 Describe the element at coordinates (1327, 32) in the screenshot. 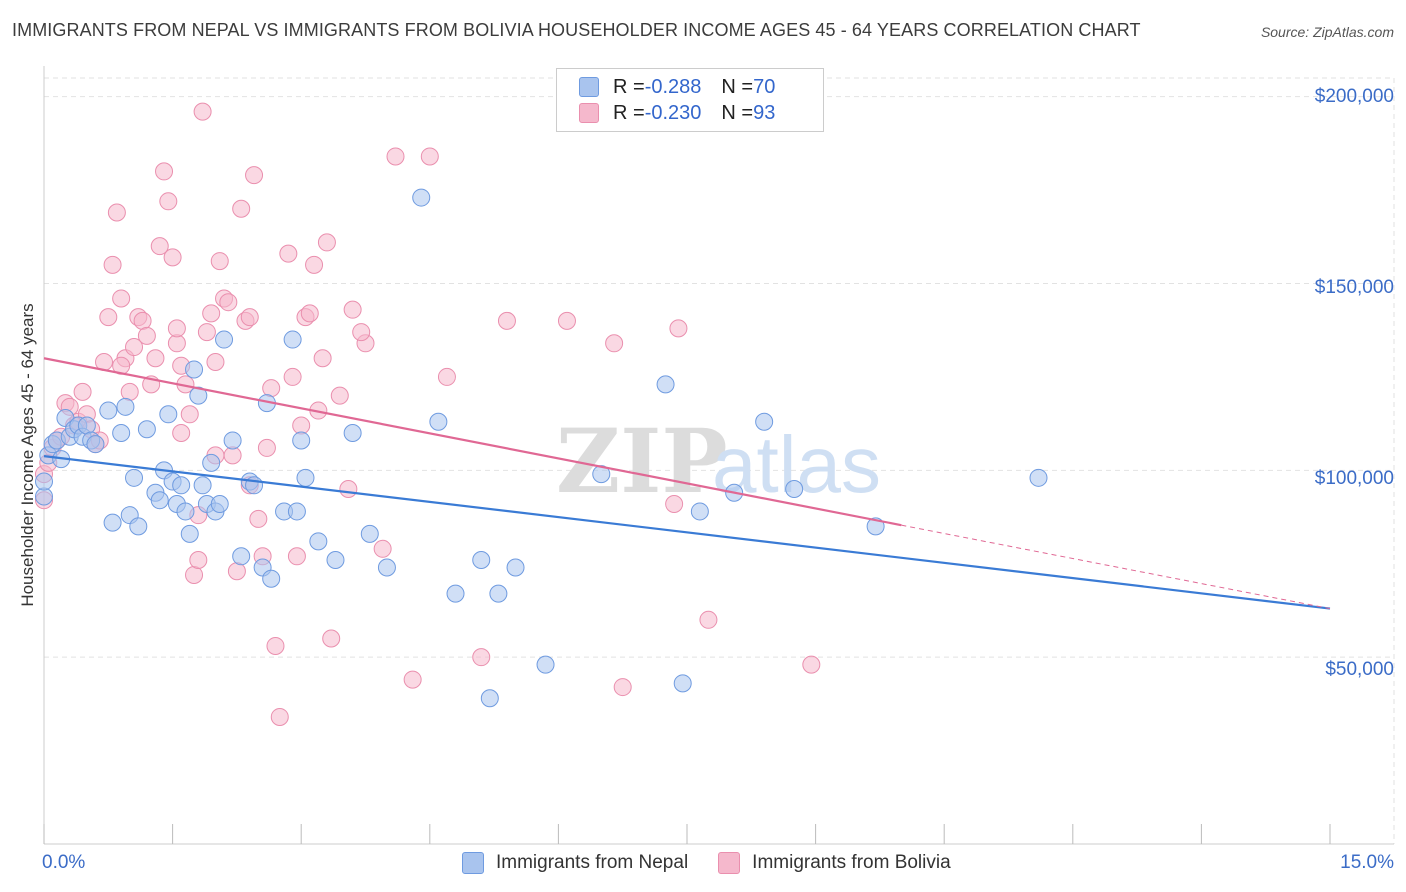

I see `source-label: Source: ZipAtlas.com` at that location.